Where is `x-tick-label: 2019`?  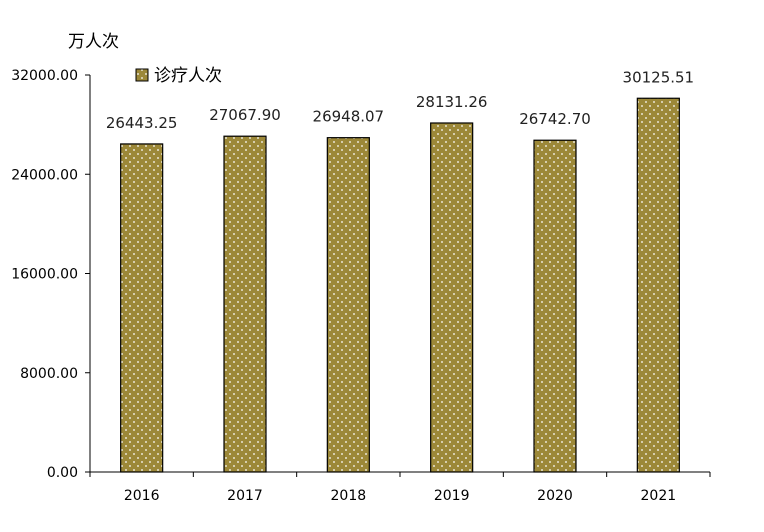 x-tick-label: 2019 is located at coordinates (452, 496).